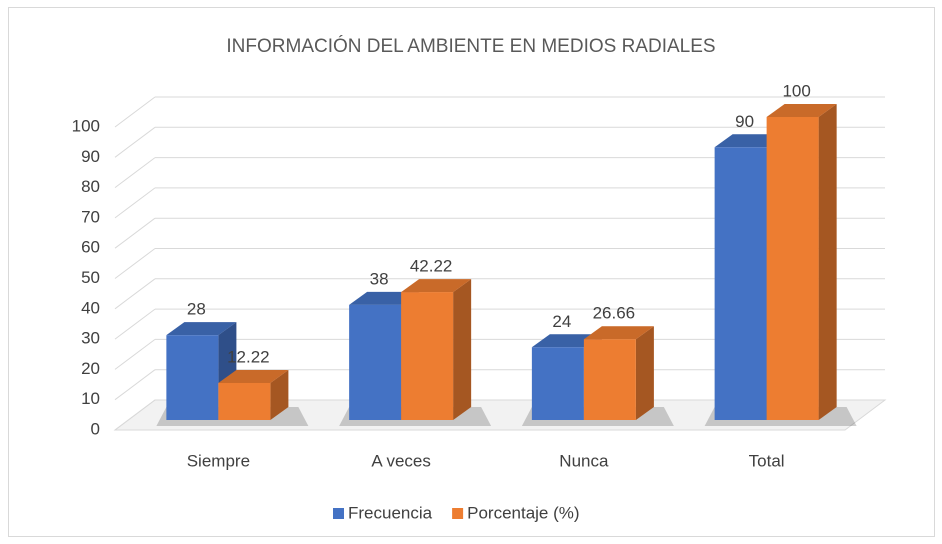 The image size is (942, 544). I want to click on data-label: 28, so click(196, 309).